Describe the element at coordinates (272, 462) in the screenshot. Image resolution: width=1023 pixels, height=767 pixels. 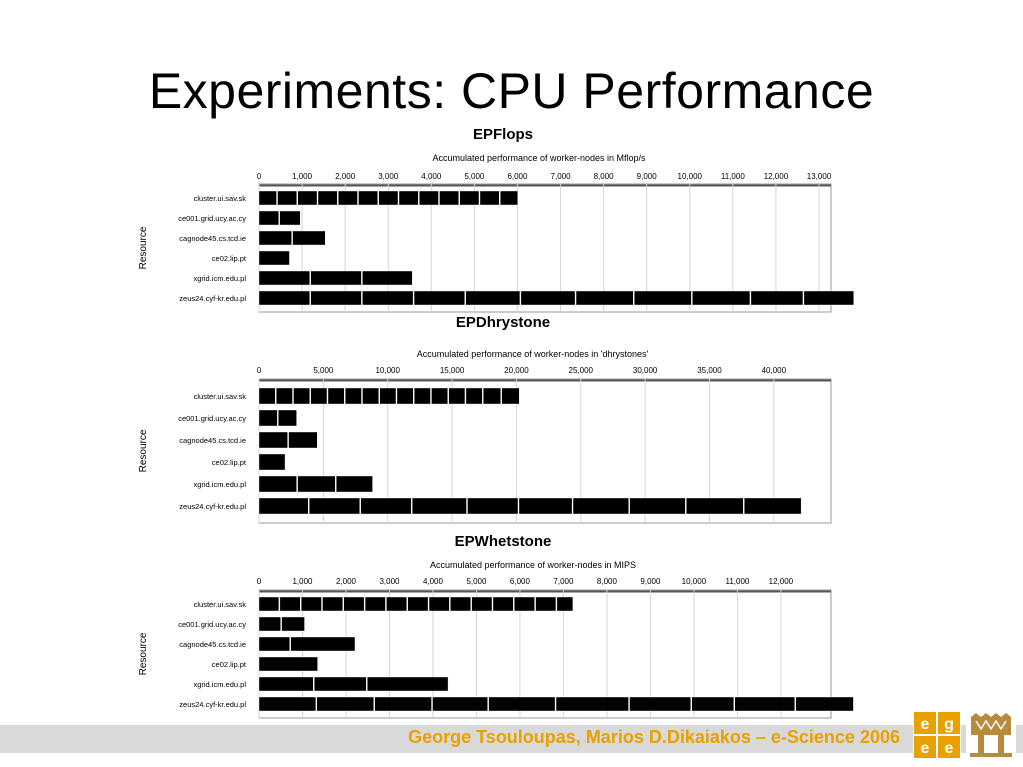
I see `epdhrystone-bar-ce02-lip-pt-segment` at that location.